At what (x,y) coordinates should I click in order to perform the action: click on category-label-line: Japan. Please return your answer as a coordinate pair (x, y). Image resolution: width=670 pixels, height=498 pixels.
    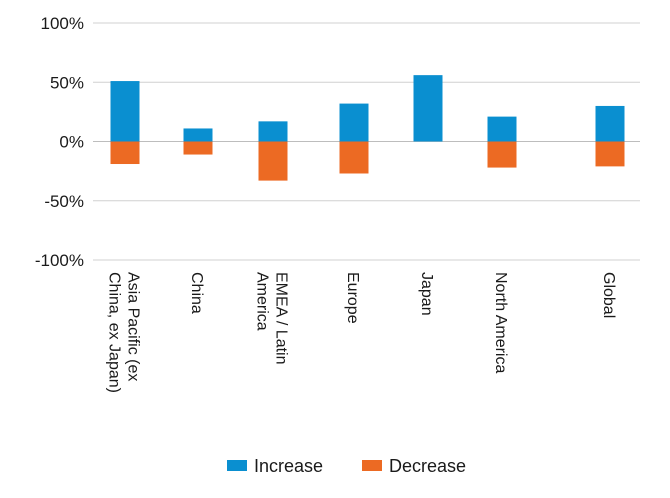
    Looking at the image, I should click on (426, 294).